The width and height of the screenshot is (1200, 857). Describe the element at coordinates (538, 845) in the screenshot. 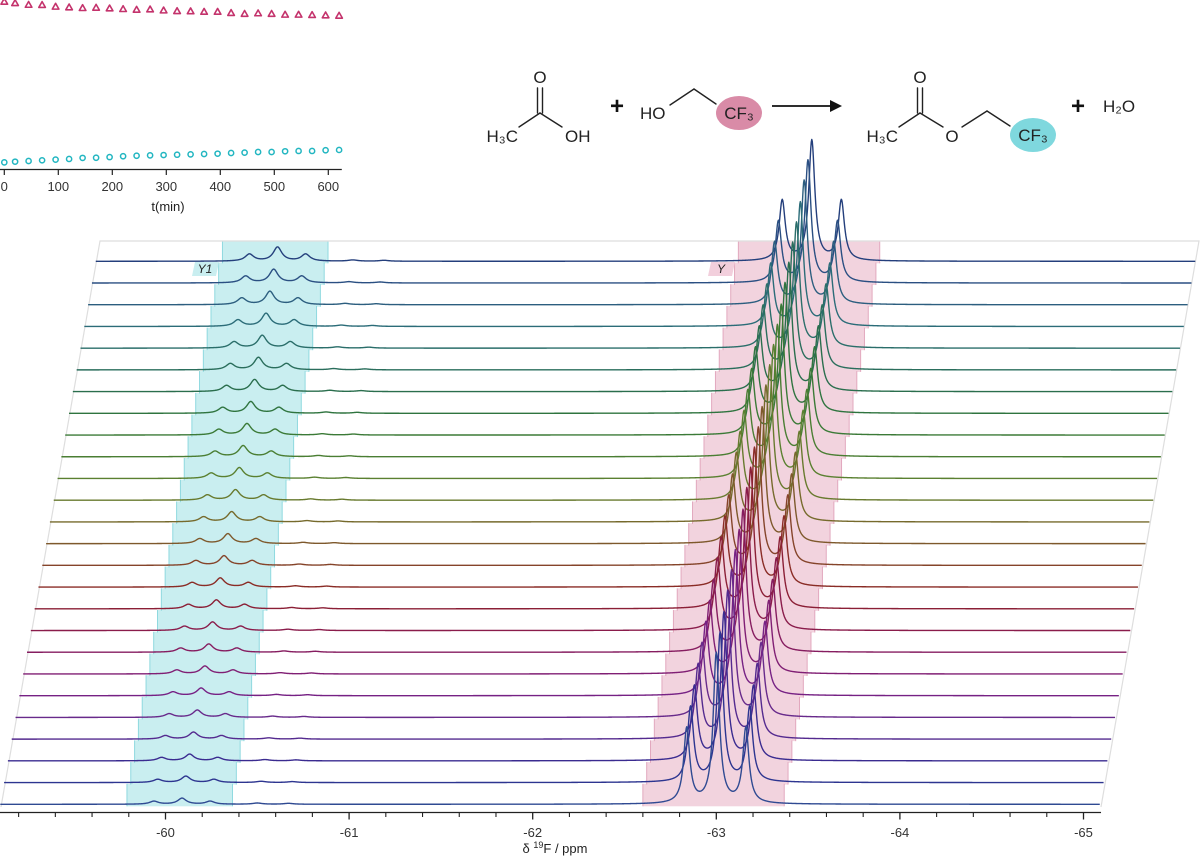

I see `x-axis-label-superscript: 19` at that location.